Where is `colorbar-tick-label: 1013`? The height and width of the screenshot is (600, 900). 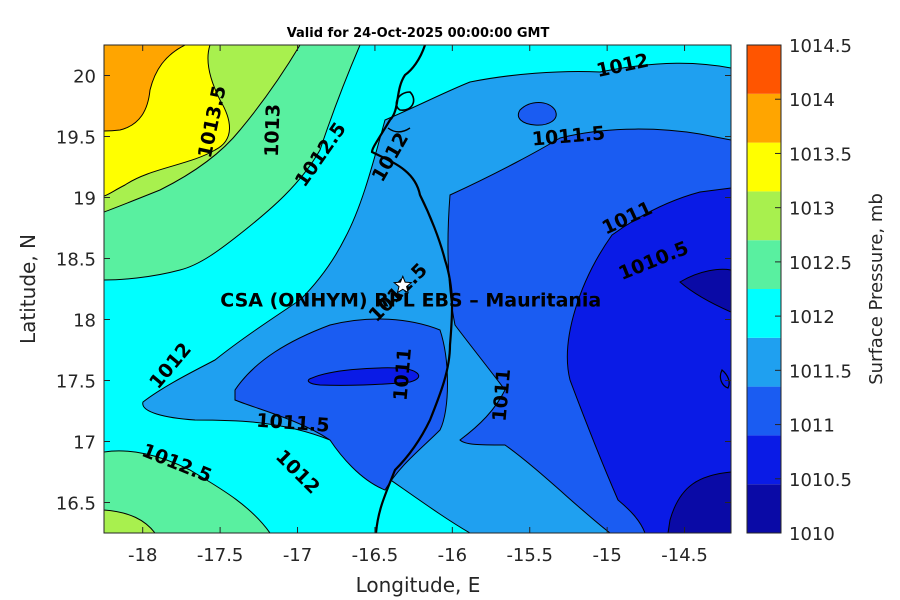
colorbar-tick-label: 1013 is located at coordinates (812, 209).